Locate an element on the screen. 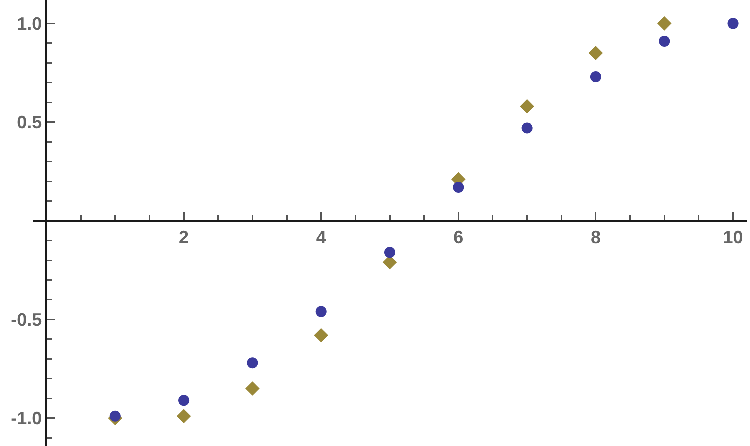 The width and height of the screenshot is (750, 446). x-tick-label: 6 is located at coordinates (459, 238).